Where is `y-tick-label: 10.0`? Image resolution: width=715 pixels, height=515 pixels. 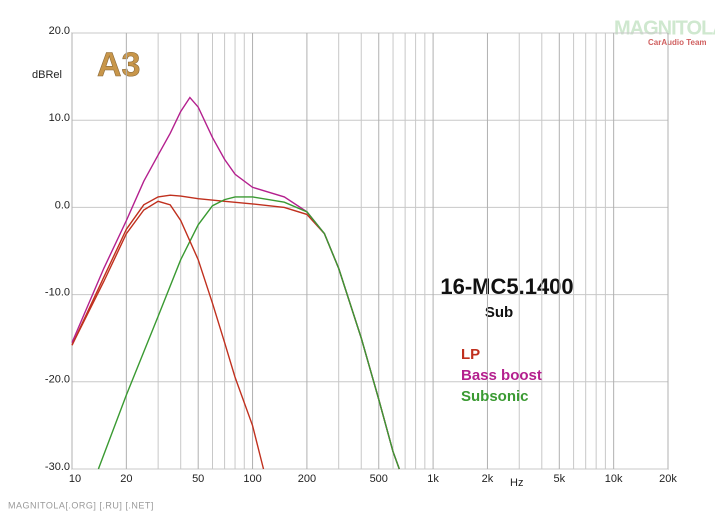
y-tick-label: 10.0 is located at coordinates (59, 118).